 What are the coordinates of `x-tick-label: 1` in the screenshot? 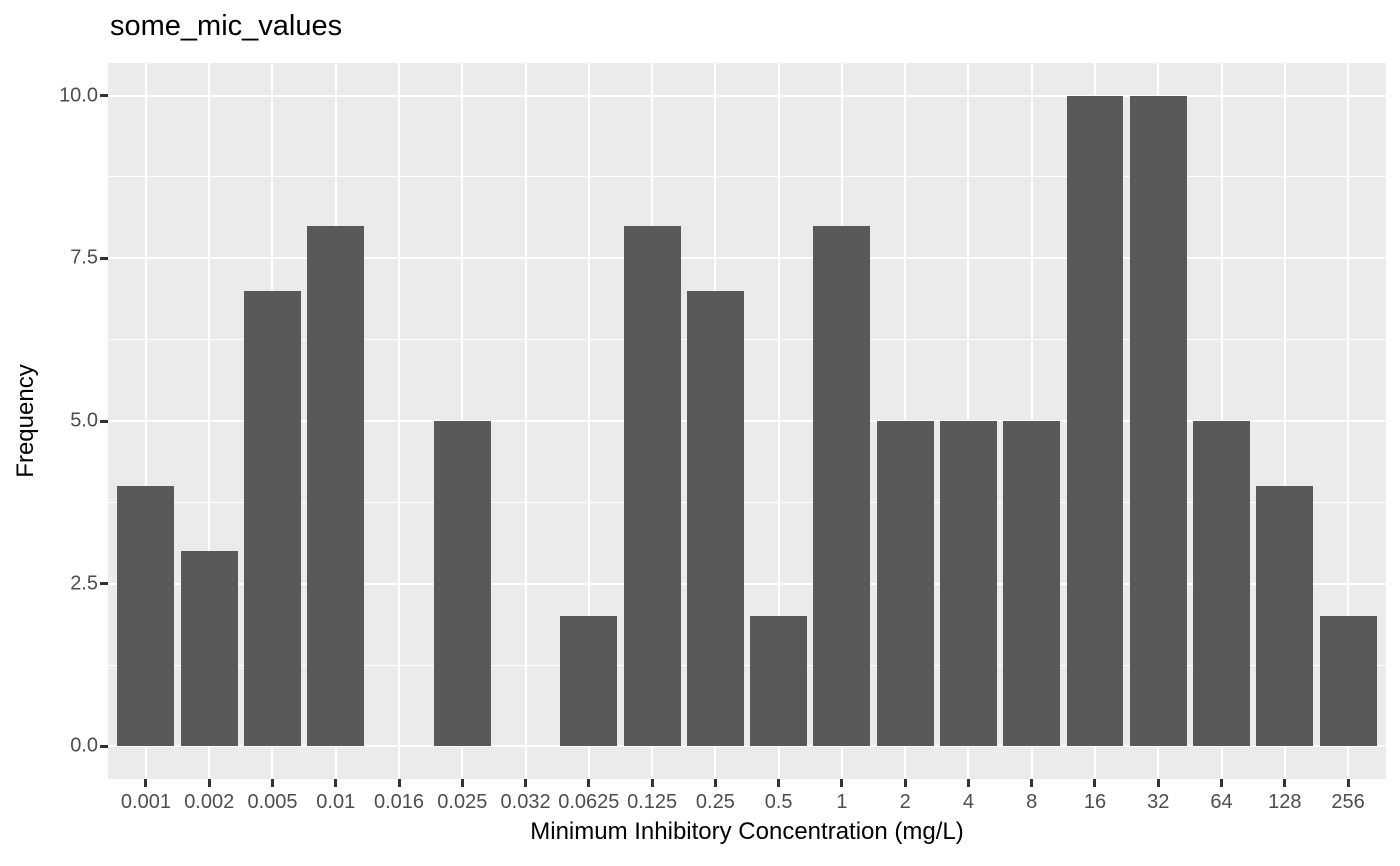 It's located at (842, 802).